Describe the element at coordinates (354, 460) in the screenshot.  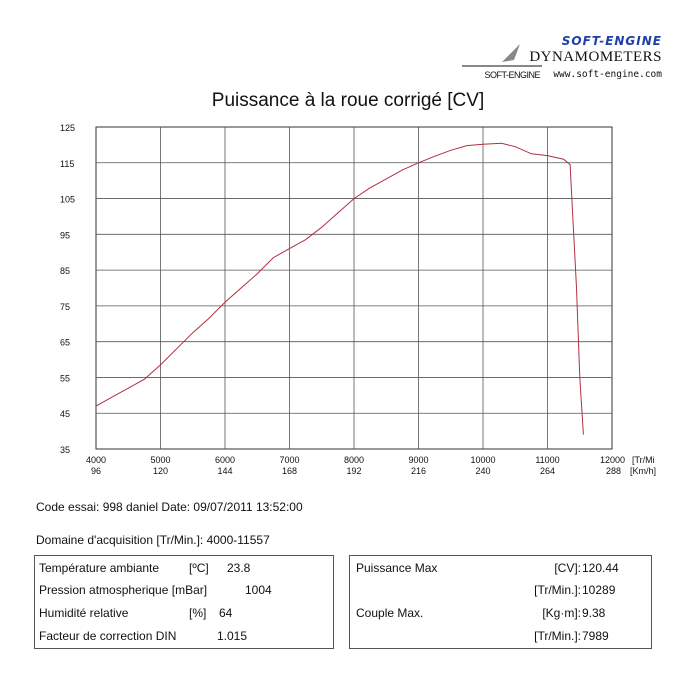
I see `x-tick-label: 8000` at that location.